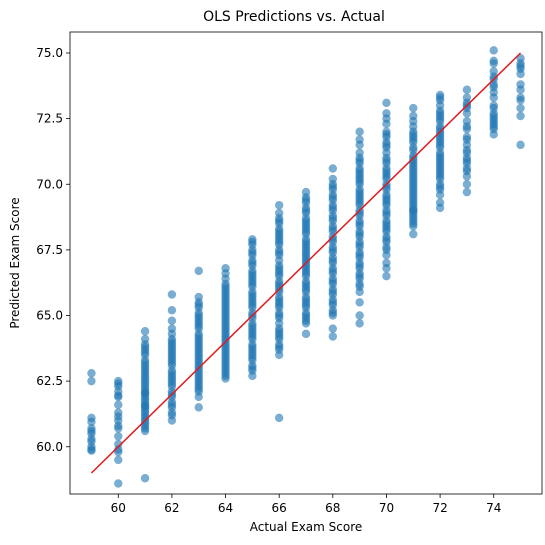  What do you see at coordinates (493, 508) in the screenshot?
I see `x-tick-label: 74` at bounding box center [493, 508].